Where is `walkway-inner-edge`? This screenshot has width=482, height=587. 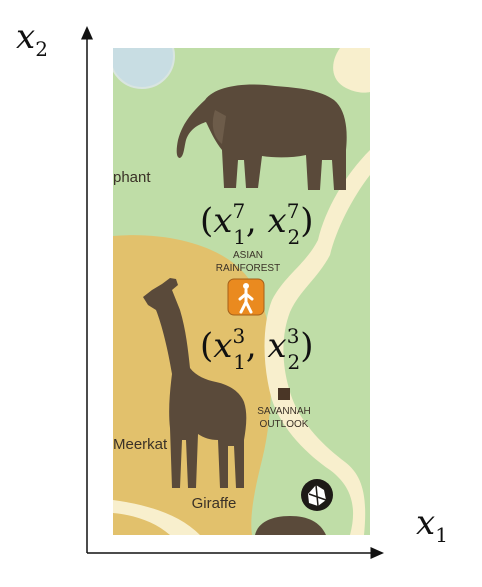
walkway-inner-edge is located at coordinates (326, 355).